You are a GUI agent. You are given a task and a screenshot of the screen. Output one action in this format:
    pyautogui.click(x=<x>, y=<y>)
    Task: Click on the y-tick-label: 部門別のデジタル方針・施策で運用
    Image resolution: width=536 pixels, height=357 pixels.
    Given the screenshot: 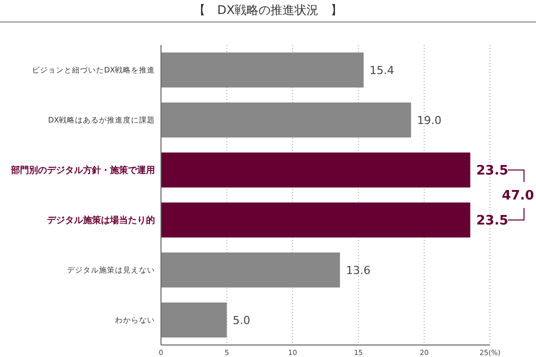 What is the action you would take?
    pyautogui.click(x=82, y=170)
    